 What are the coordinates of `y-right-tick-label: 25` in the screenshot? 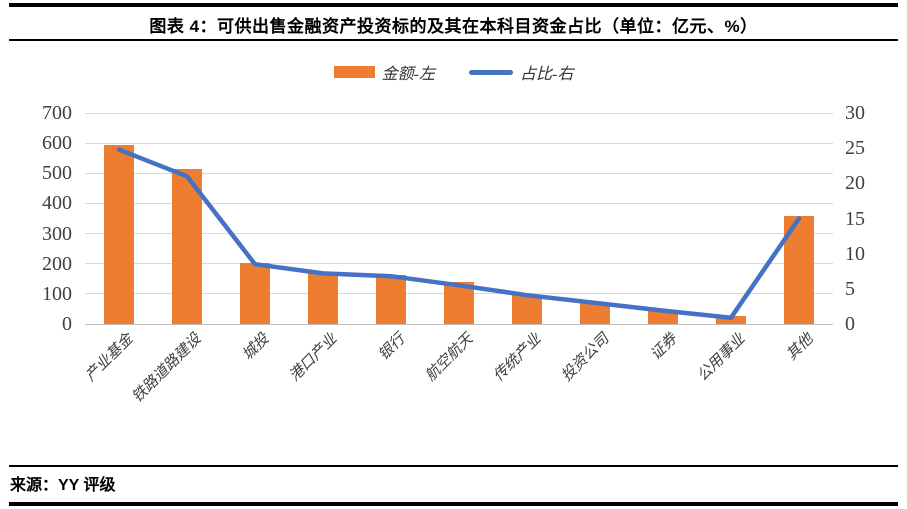 It's located at (855, 148).